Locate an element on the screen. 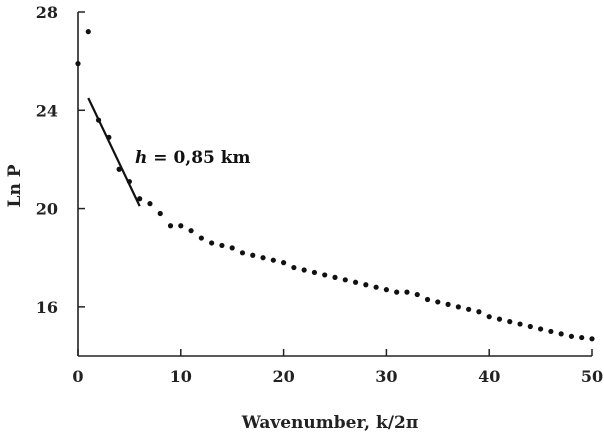 The image size is (604, 438). annotation-symbol: h is located at coordinates (141, 158).